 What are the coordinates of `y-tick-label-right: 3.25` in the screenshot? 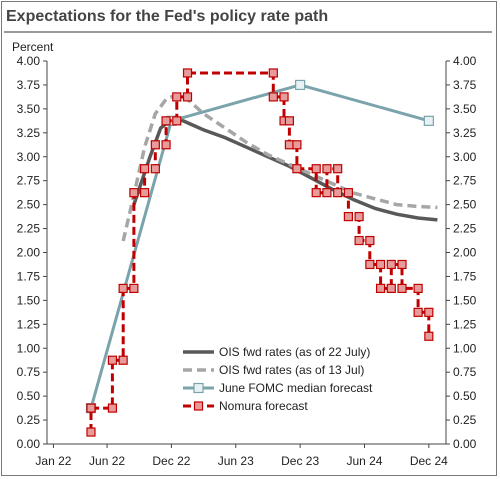 It's located at (465, 133).